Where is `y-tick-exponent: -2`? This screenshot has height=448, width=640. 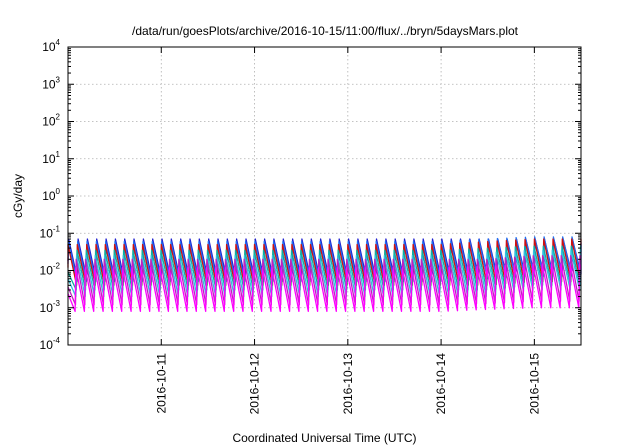 y-tick-exponent: -2 is located at coordinates (57, 266).